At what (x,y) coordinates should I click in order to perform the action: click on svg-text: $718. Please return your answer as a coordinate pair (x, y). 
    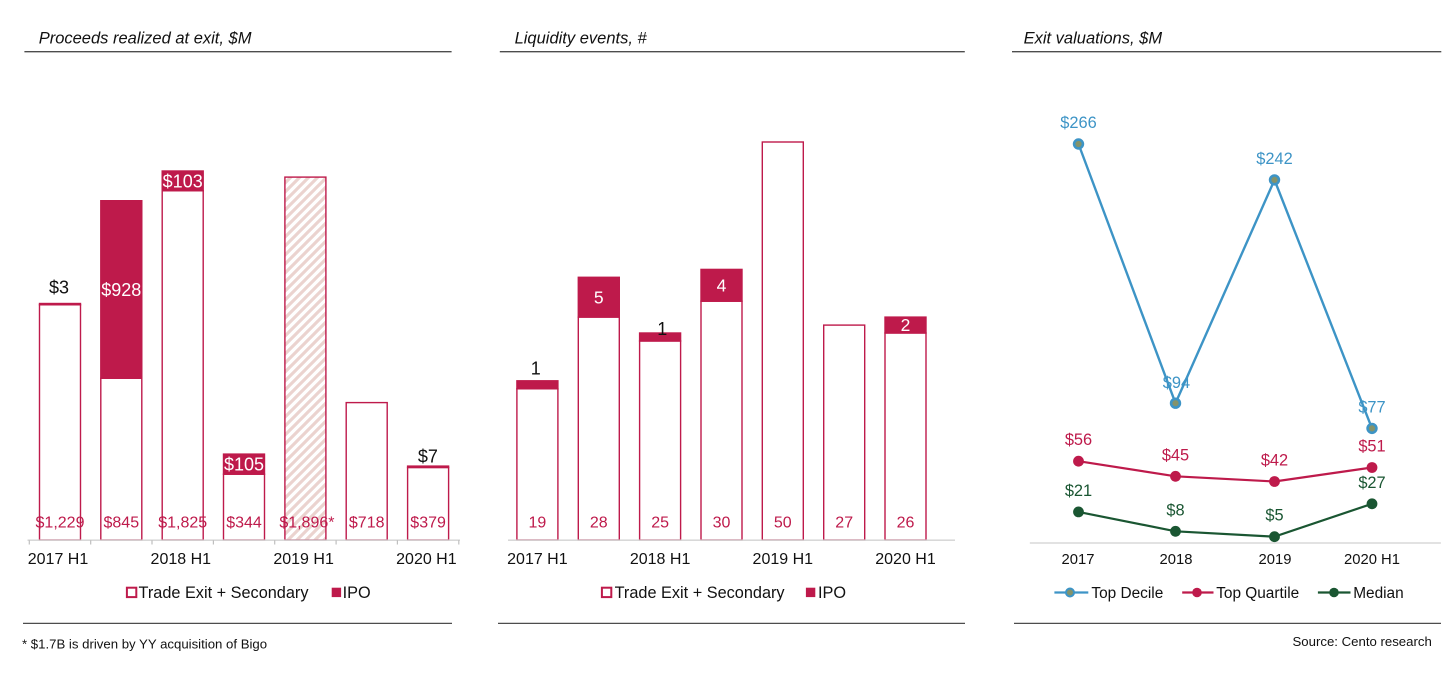
    Looking at the image, I should click on (367, 523).